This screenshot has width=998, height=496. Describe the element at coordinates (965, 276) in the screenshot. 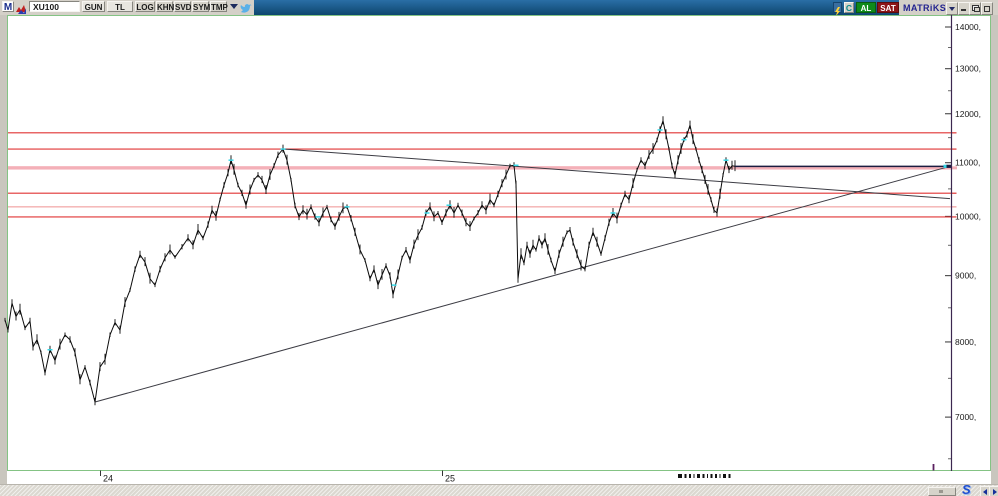

I see `y-axis-label: 9000,` at that location.